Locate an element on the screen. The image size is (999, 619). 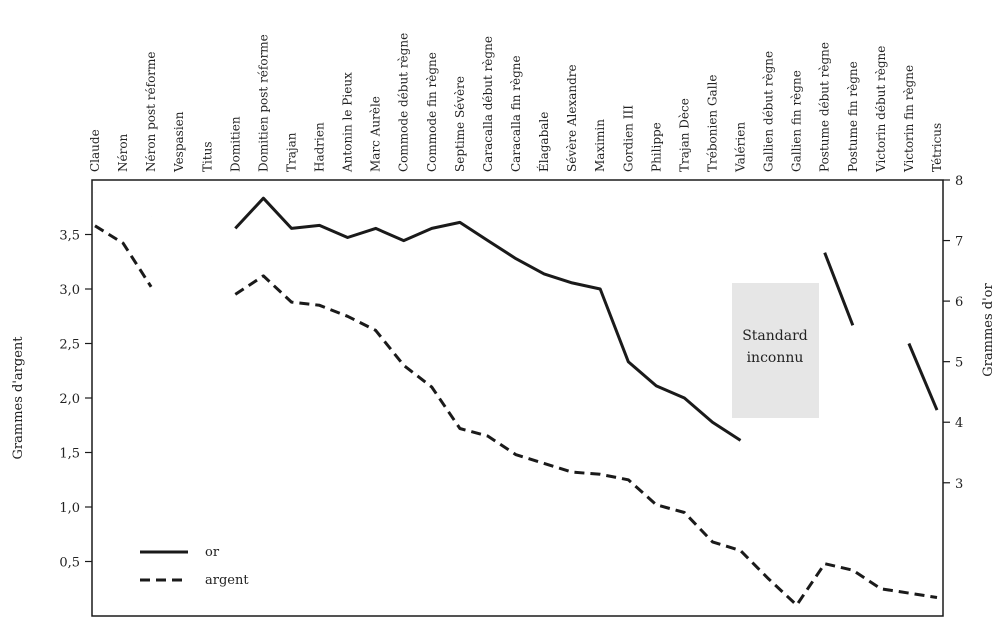
category-label: Postume fin règne is located at coordinates (853, 116).